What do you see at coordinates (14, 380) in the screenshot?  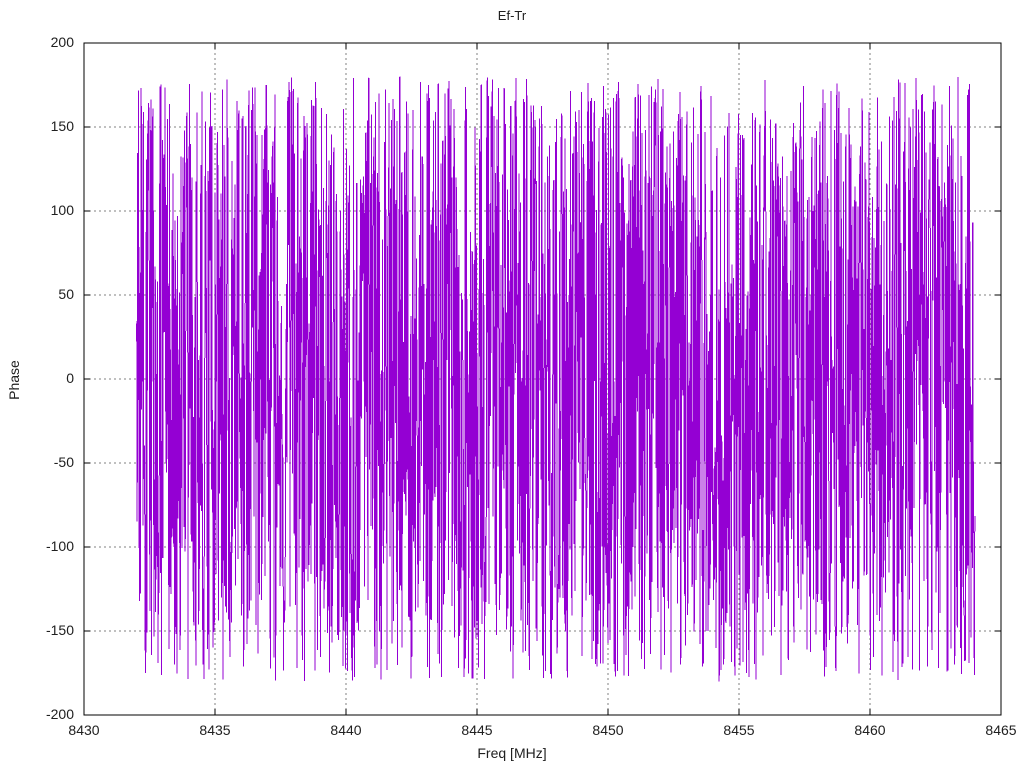 I see `y-axis-label: Phase` at bounding box center [14, 380].